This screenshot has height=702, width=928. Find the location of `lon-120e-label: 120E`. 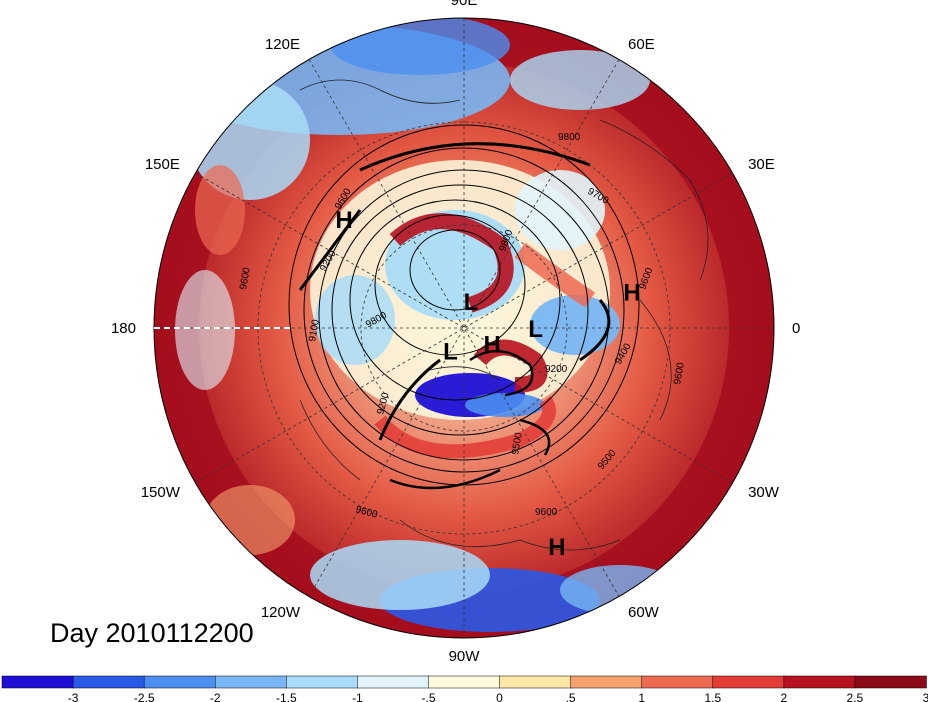

lon-120e-label: 120E is located at coordinates (282, 44).